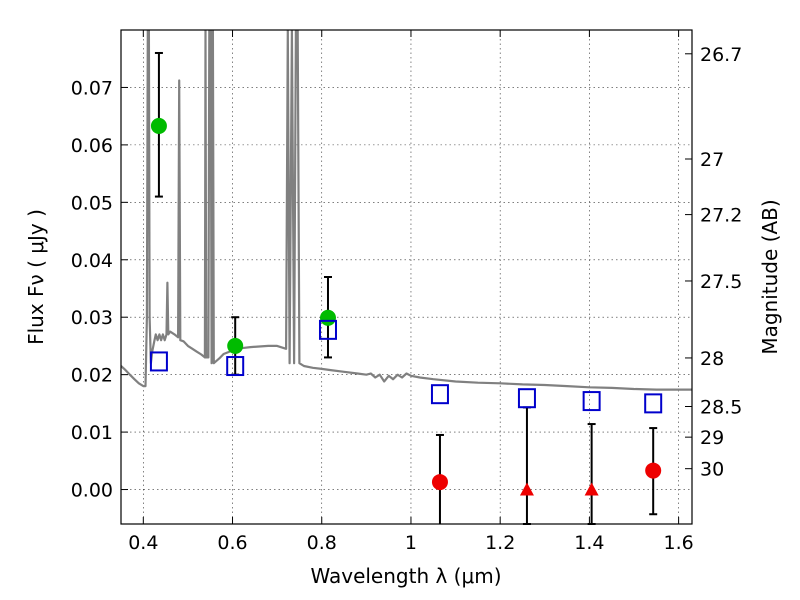  Describe the element at coordinates (712, 160) in the screenshot. I see `mag-tick-label: 27` at that location.